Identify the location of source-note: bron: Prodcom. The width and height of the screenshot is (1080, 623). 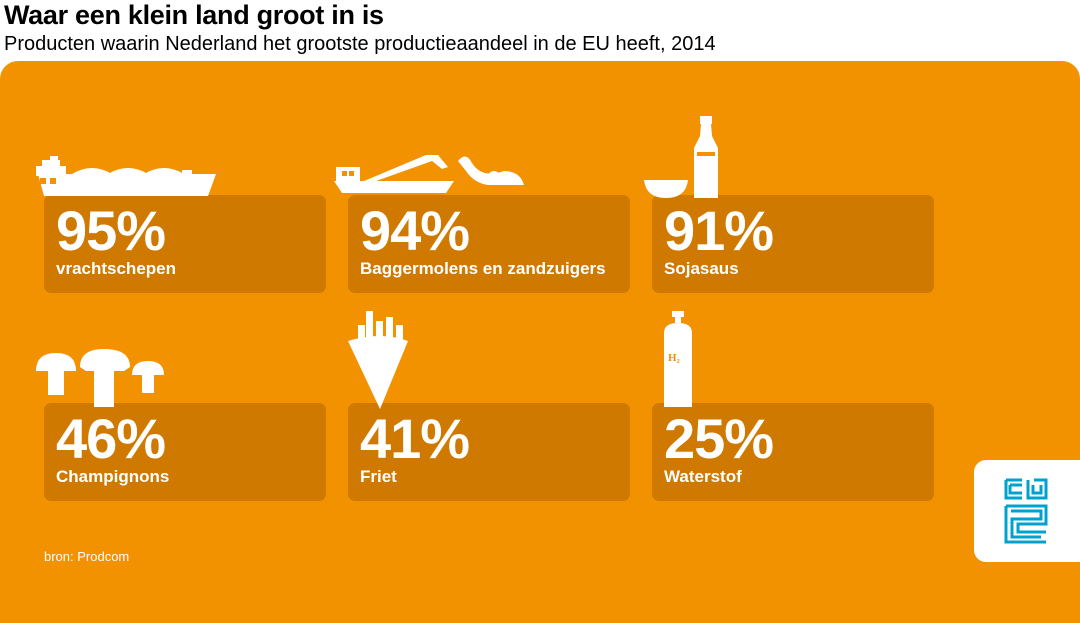
(87, 556).